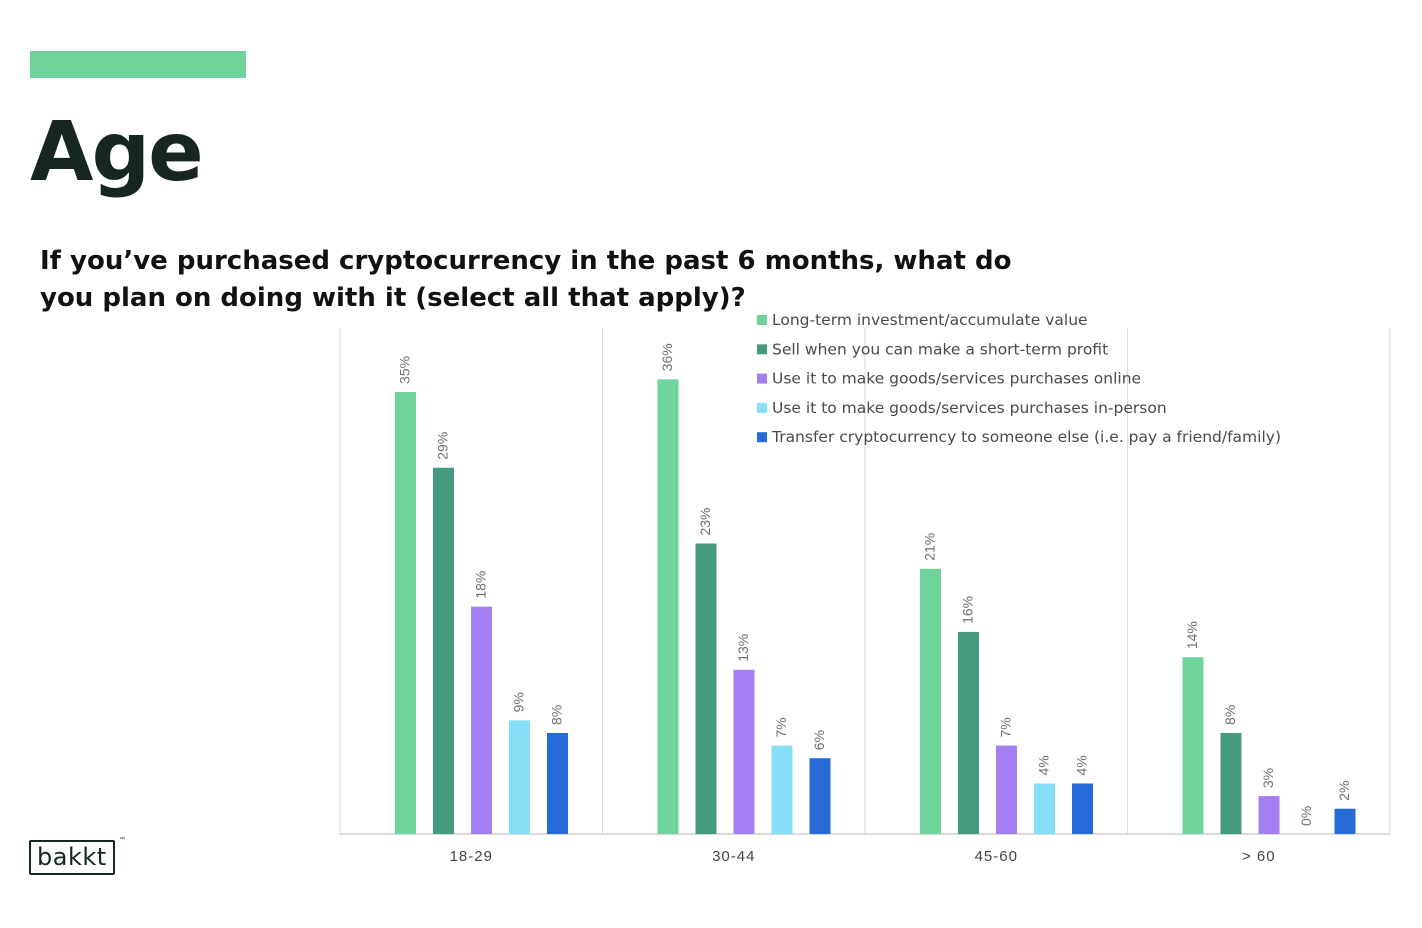 The height and width of the screenshot is (928, 1422). I want to click on x-tick-label: 30-44, so click(733, 856).